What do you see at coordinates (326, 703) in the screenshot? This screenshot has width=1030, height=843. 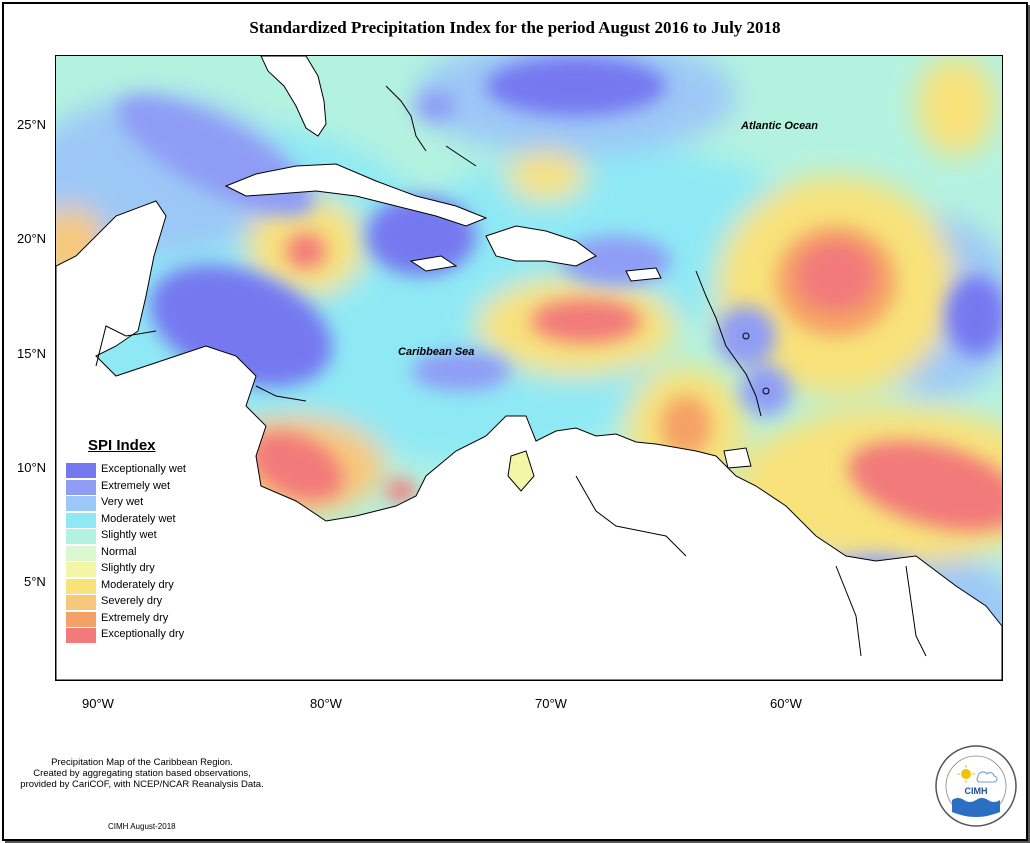 I see `lon-label-80w: 80°W` at bounding box center [326, 703].